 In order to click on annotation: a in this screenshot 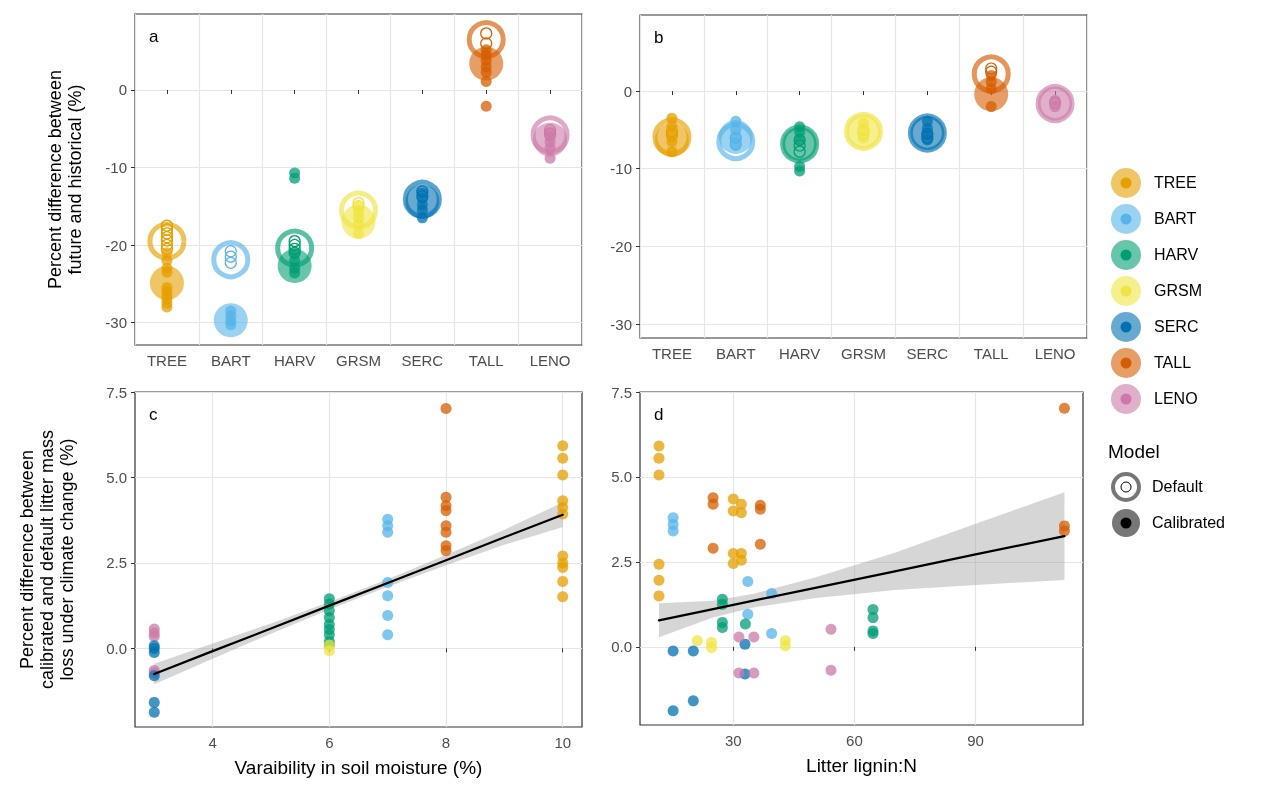, I will do `click(154, 36)`.